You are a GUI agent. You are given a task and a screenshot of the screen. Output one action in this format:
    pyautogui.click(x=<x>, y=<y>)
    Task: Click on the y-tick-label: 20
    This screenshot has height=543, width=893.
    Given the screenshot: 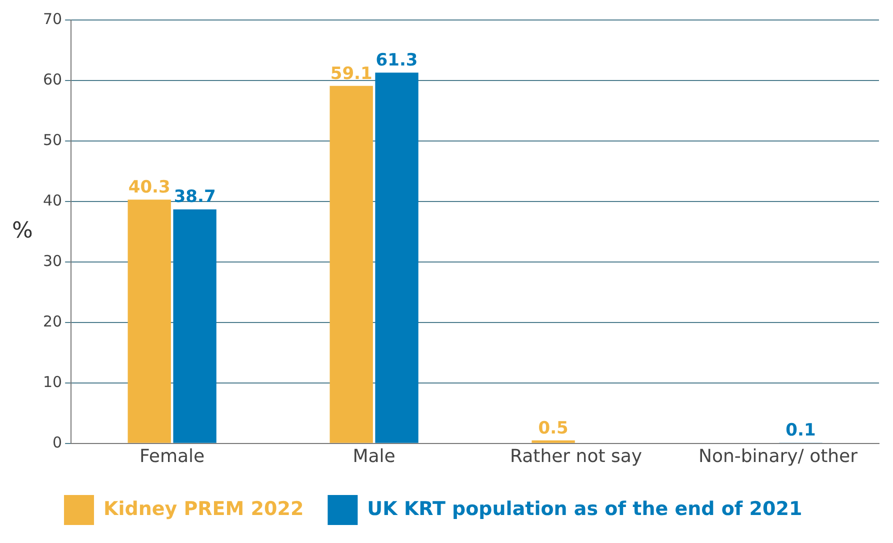 What is the action you would take?
    pyautogui.click(x=52, y=321)
    